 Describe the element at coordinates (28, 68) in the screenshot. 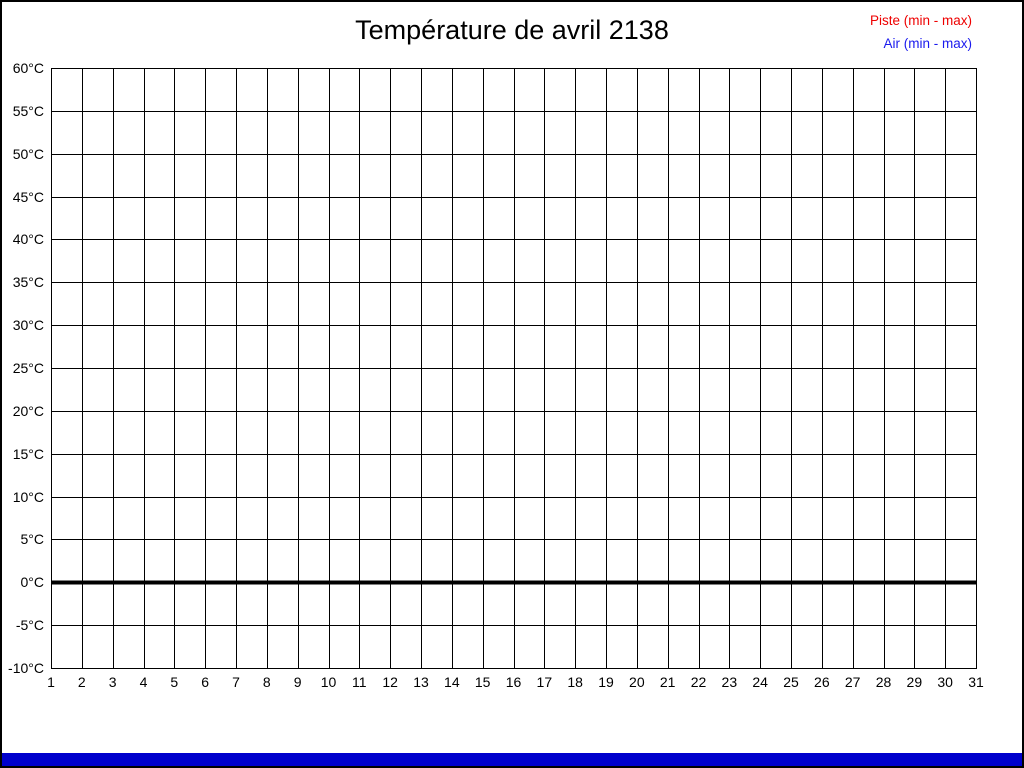

I see `y-tick-label: 60°C` at that location.